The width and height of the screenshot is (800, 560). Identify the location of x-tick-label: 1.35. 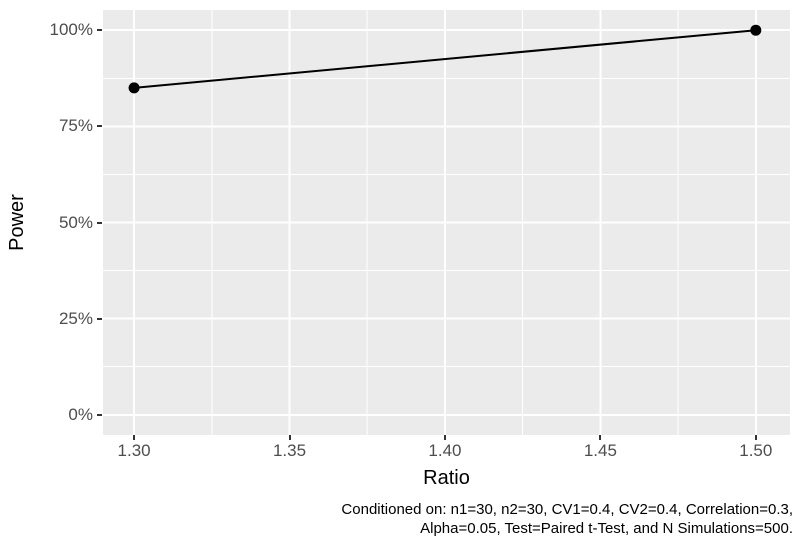
(289, 450).